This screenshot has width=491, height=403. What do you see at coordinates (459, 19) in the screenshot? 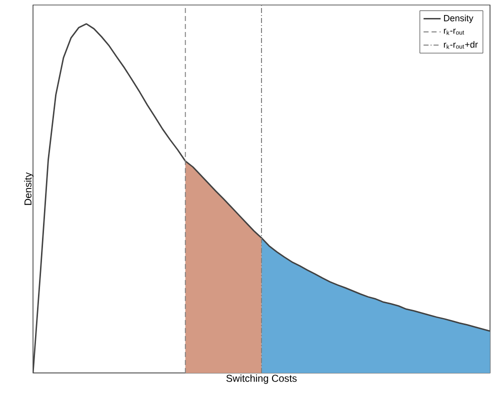
I see `legend-label: Density` at bounding box center [459, 19].